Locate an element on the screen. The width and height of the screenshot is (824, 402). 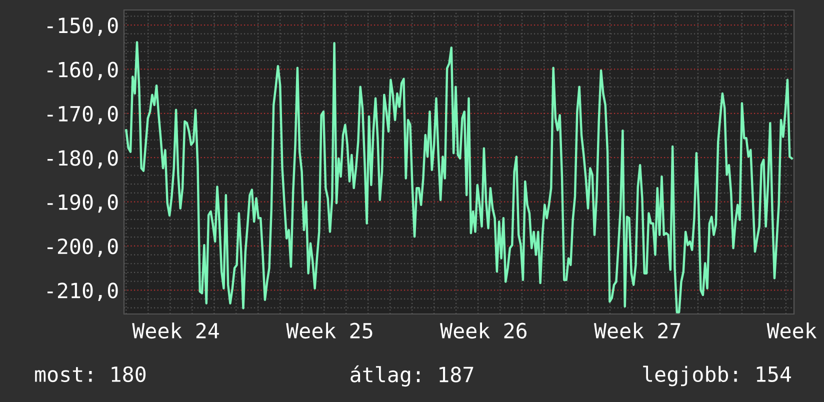
x-tick-label: Week 25 is located at coordinates (329, 330).